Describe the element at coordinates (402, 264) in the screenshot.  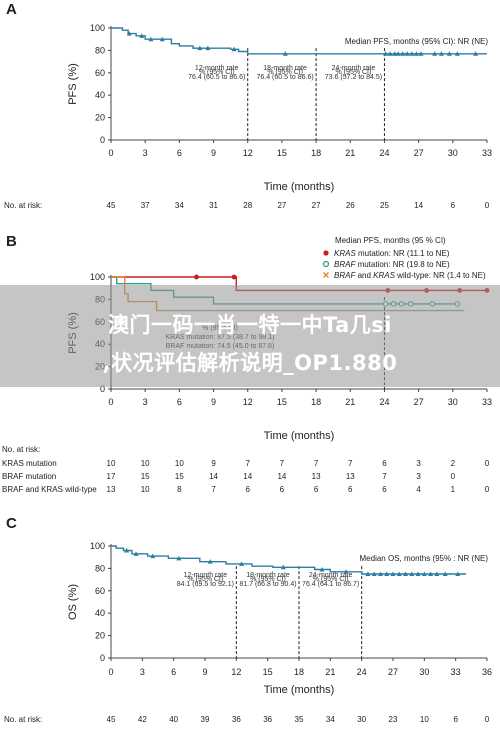
I see `legend-entry-part: mutation: NR (19.8 to NE)` at that location.